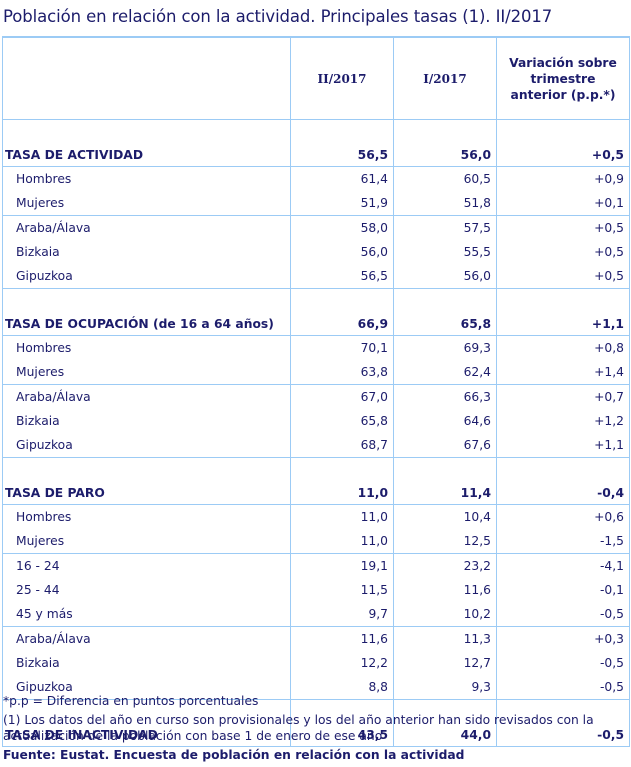 Image resolution: width=631 pixels, height=767 pixels. Describe the element at coordinates (563, 541) in the screenshot. I see `row-variation-value: -1,5` at that location.